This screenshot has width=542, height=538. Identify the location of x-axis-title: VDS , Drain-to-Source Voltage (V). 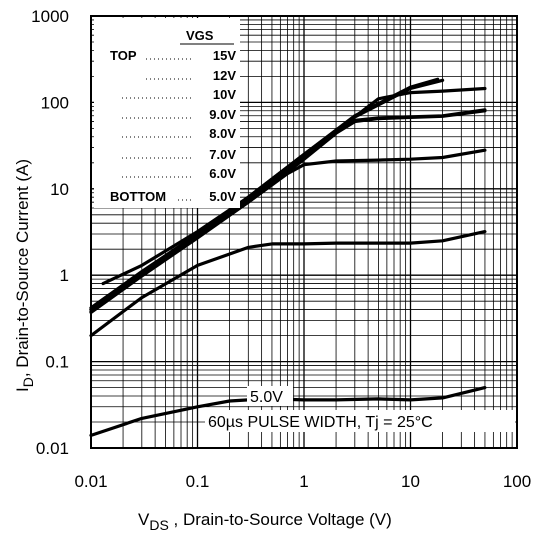
(265, 521).